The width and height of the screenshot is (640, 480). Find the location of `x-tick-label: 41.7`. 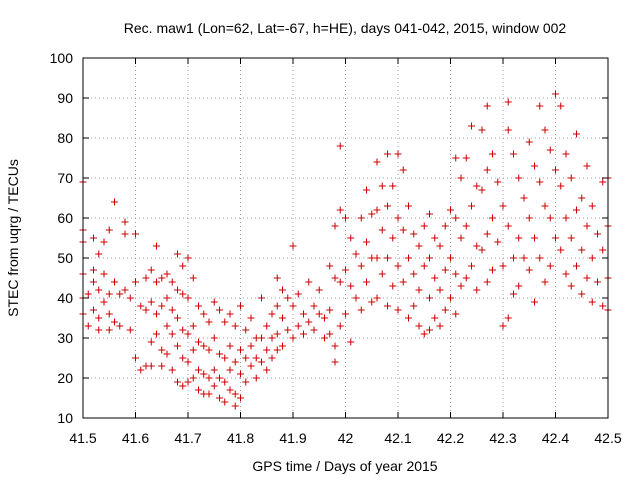

x-tick-label: 41.7 is located at coordinates (187, 438).